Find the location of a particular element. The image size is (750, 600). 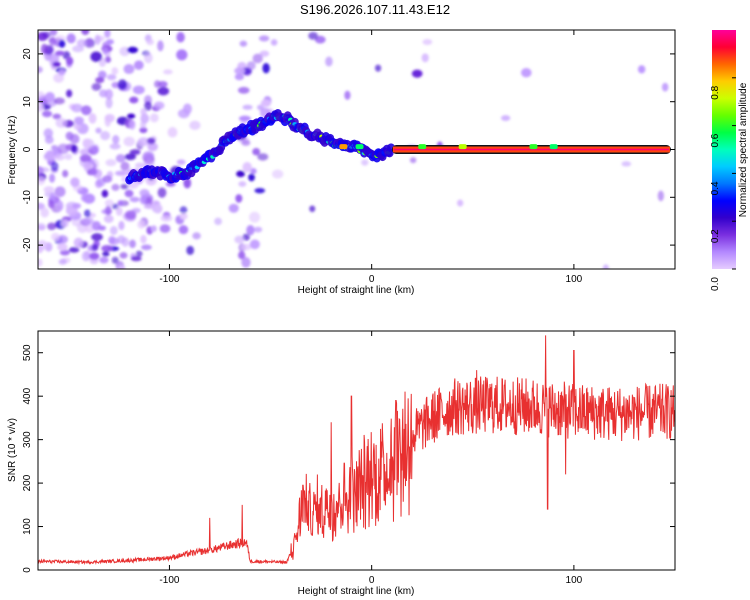

x-tick-label: -100 is located at coordinates (169, 580).